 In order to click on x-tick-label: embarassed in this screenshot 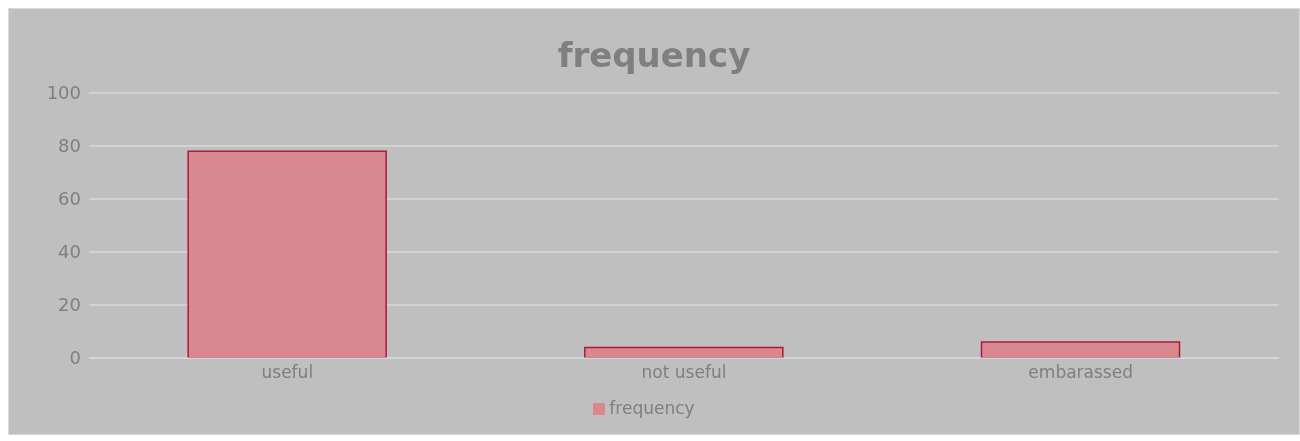, I will do `click(1080, 372)`.